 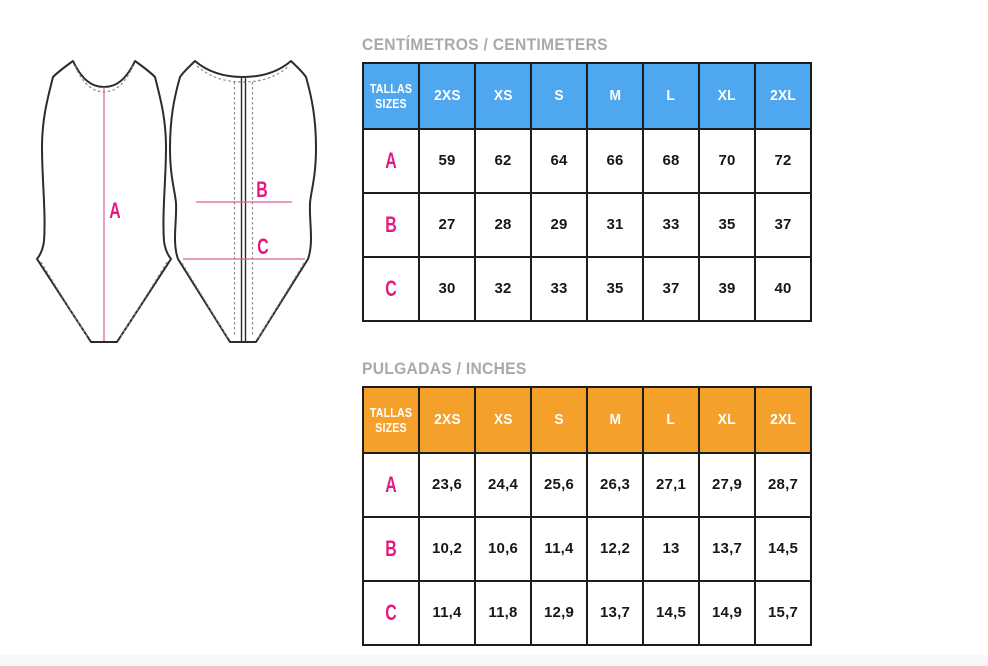 I want to click on inches-title: PULGADAS / INCHES, so click(x=444, y=368).